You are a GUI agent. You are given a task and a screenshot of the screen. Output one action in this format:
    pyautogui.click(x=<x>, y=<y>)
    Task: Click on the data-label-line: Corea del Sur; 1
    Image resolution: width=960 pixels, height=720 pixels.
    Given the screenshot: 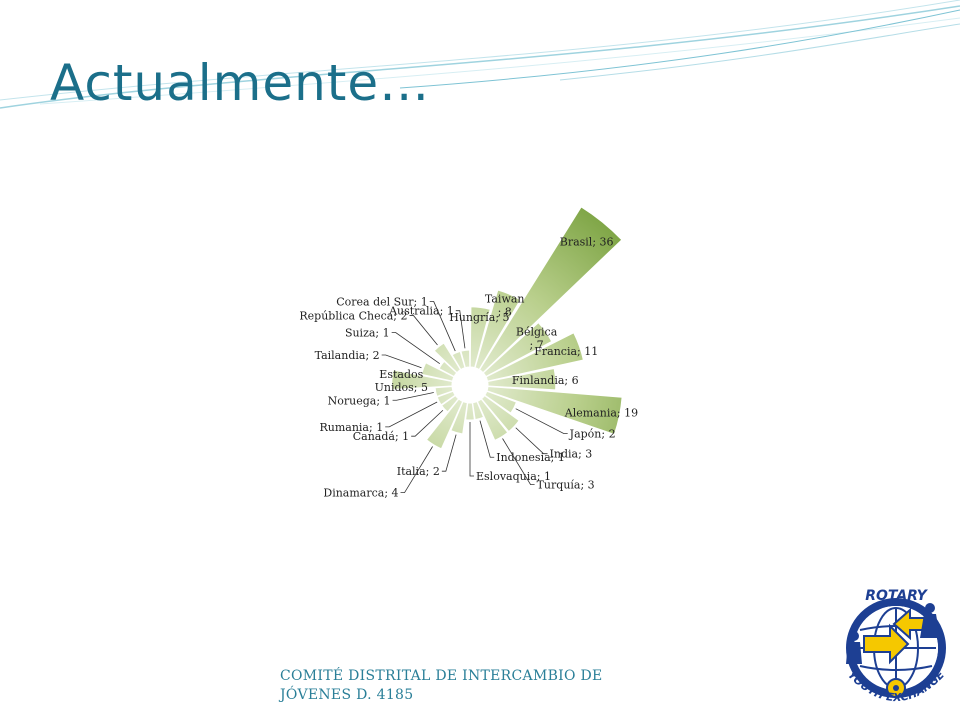 What is the action you would take?
    pyautogui.click(x=382, y=302)
    